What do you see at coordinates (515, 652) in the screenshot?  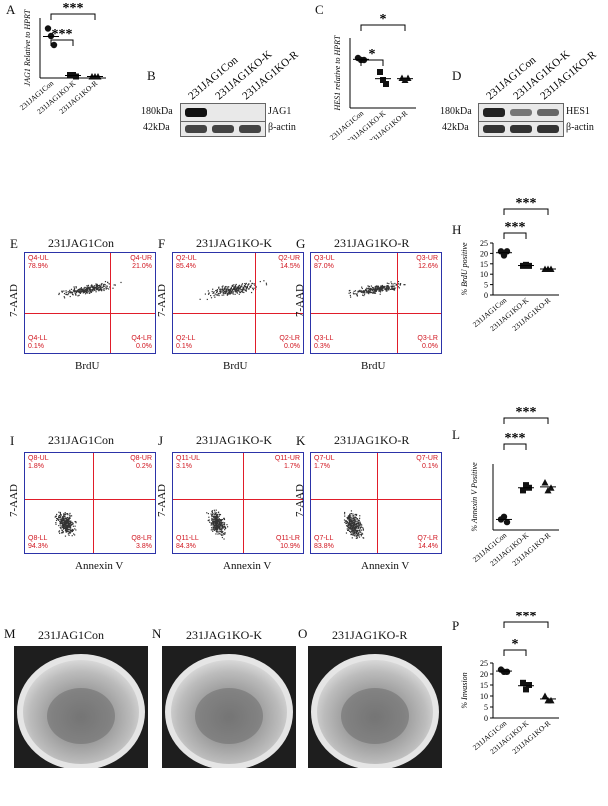 I see `significance-bracket` at bounding box center [515, 652].